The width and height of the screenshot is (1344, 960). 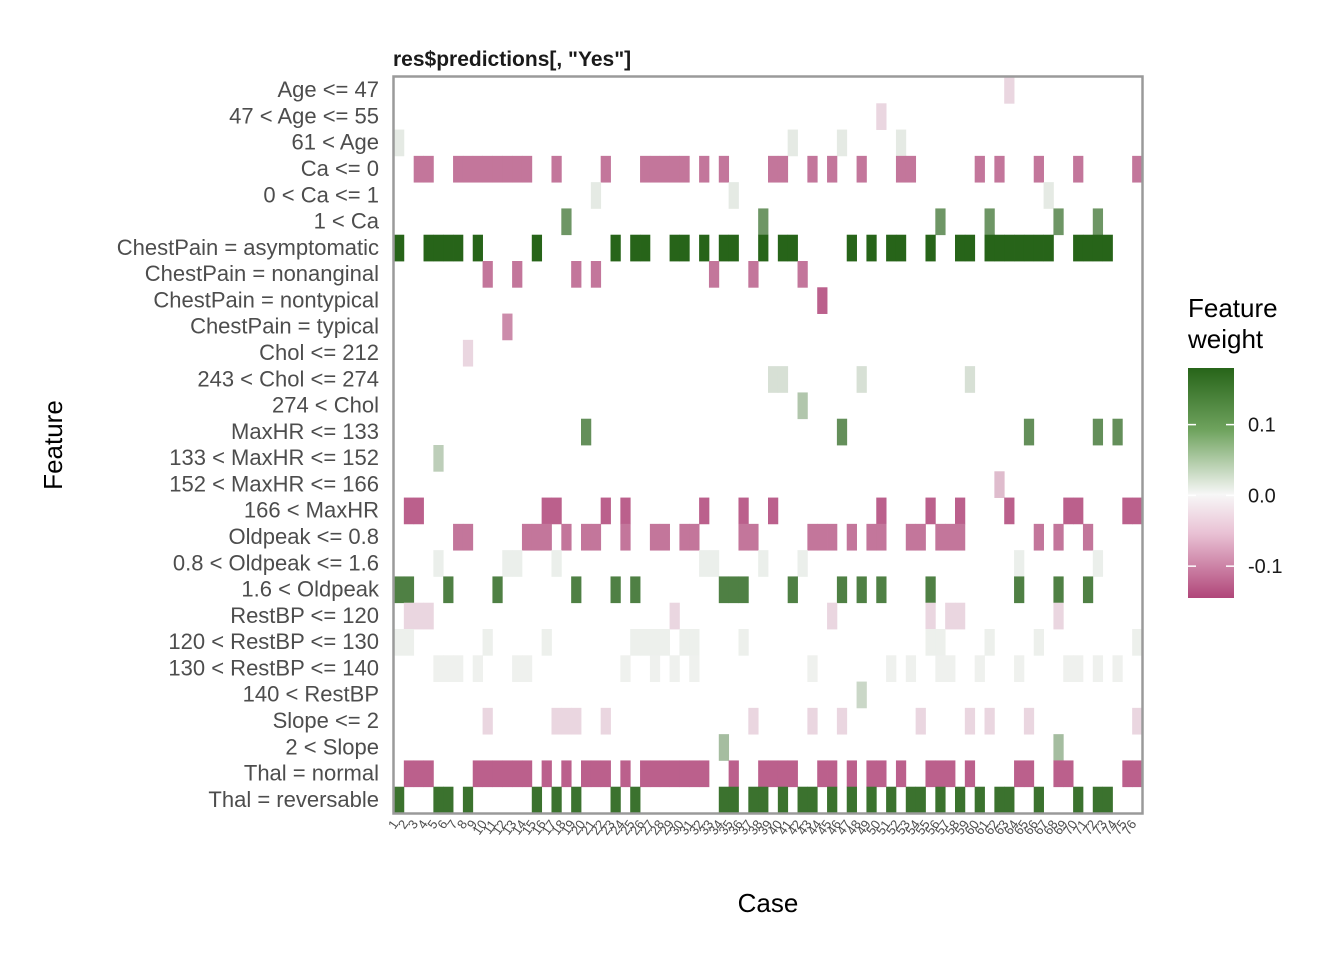 What do you see at coordinates (873, 827) in the screenshot?
I see `x-tick-label: 50` at bounding box center [873, 827].